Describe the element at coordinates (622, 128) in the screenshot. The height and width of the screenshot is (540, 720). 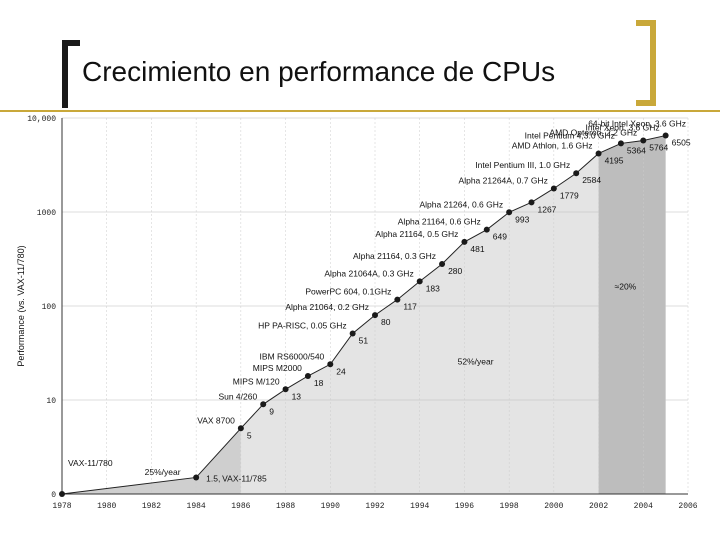
I see `point-name-label-21: Intel Xeon, 3.6 GHz` at that location.